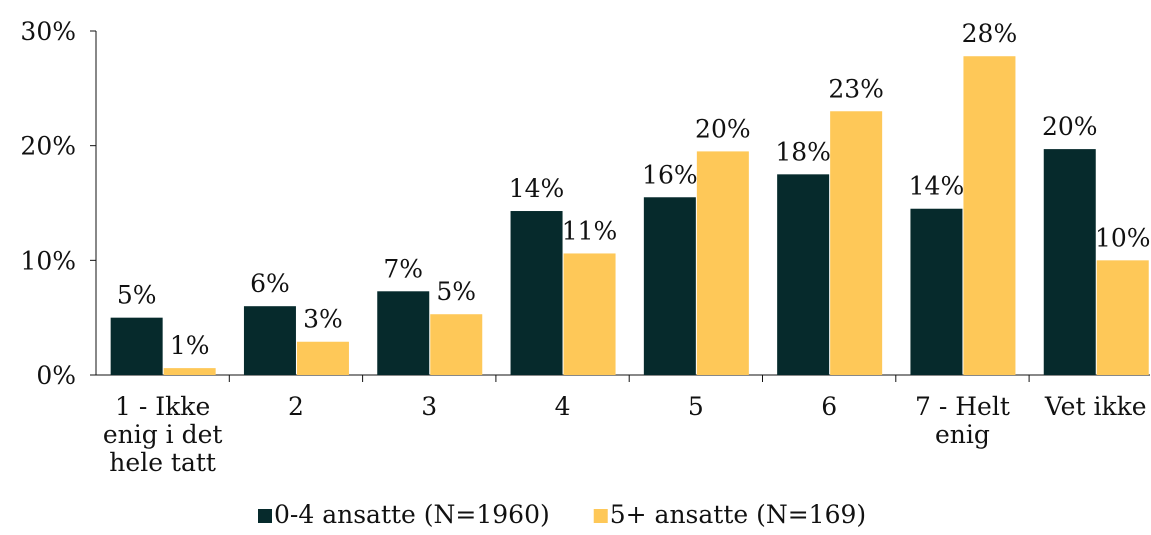 Image resolution: width=1151 pixels, height=535 pixels. What do you see at coordinates (323, 319) in the screenshot?
I see `value-label: 3%` at bounding box center [323, 319].